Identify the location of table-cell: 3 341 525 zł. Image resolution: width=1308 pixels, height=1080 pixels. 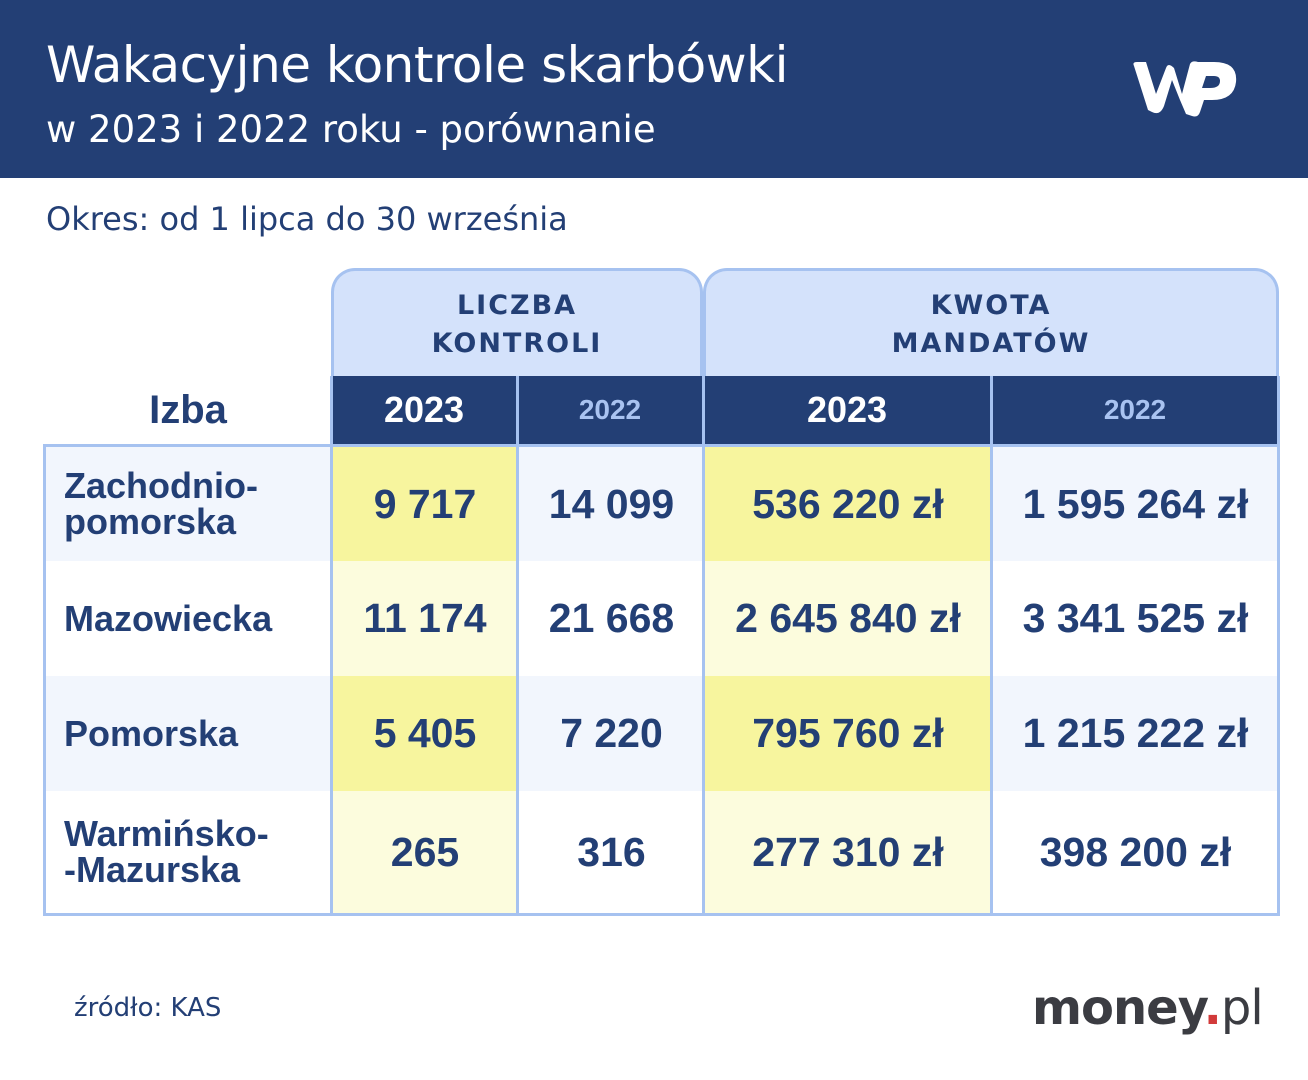
(1135, 618).